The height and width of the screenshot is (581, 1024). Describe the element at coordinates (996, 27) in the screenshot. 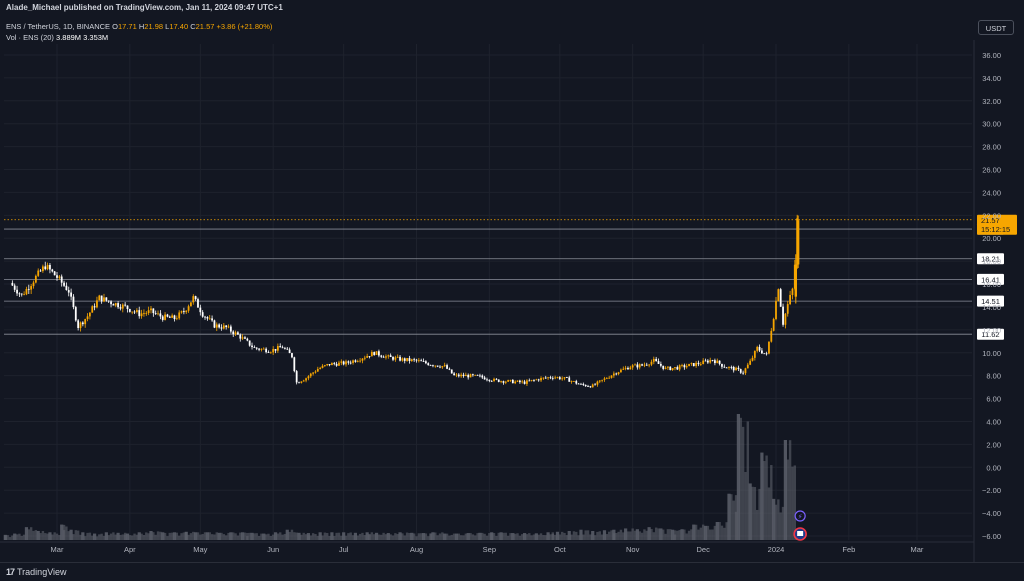

I see `currency-button: USDT` at that location.